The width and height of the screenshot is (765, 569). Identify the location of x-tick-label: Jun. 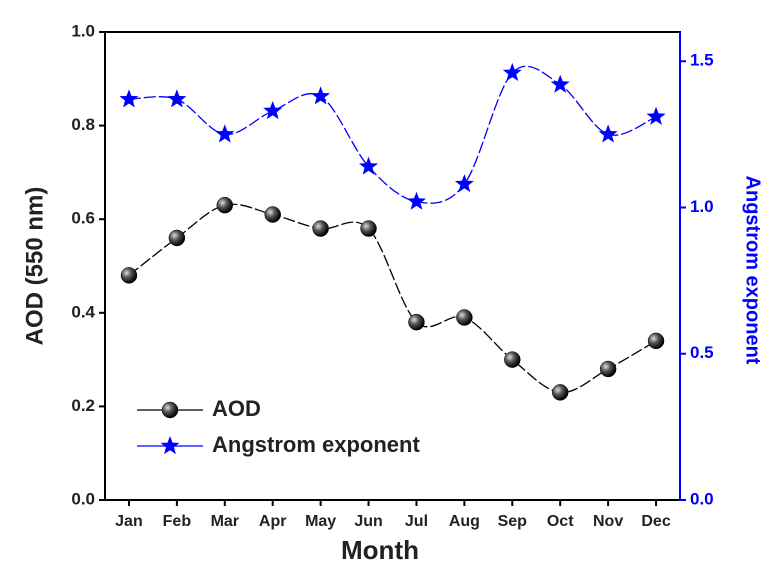
(368, 521).